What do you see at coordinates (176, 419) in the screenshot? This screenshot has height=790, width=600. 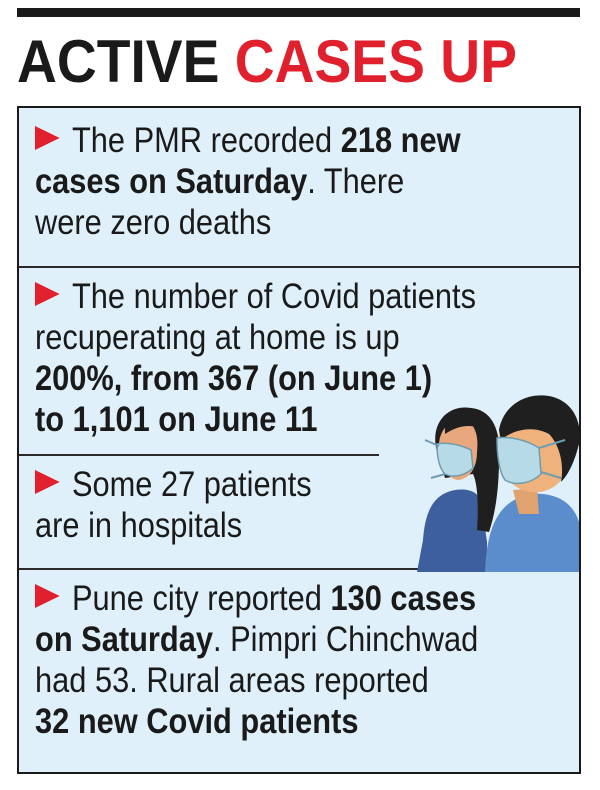 I see `bold-text: to 1,101 on June 11` at bounding box center [176, 419].